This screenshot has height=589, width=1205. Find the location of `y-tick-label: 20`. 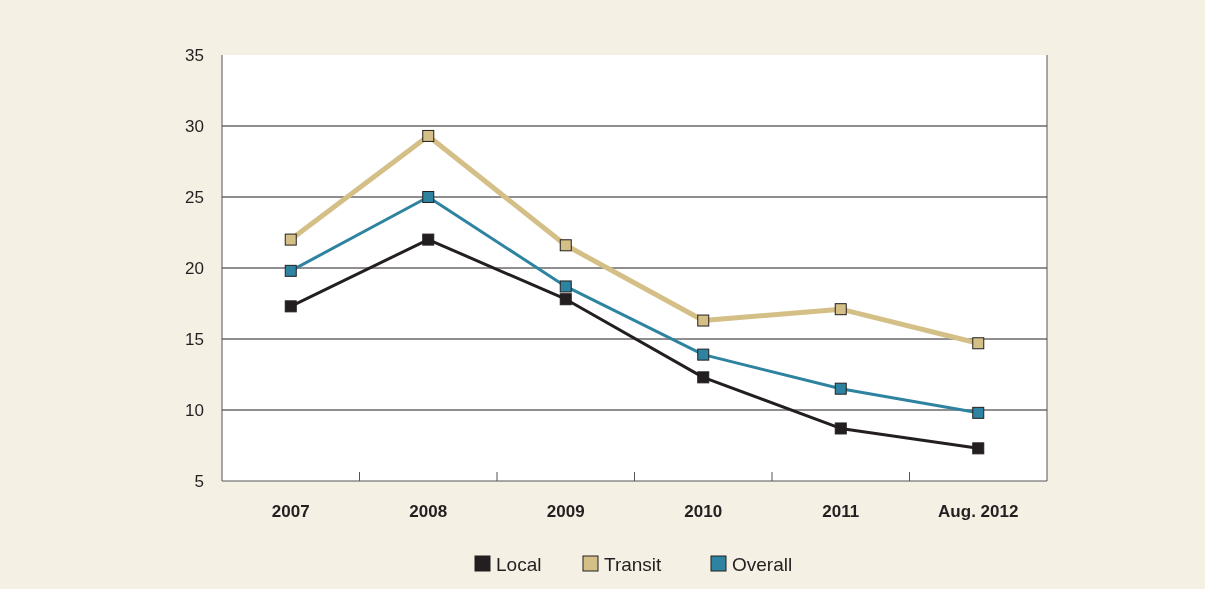

y-tick-label: 20 is located at coordinates (194, 268).